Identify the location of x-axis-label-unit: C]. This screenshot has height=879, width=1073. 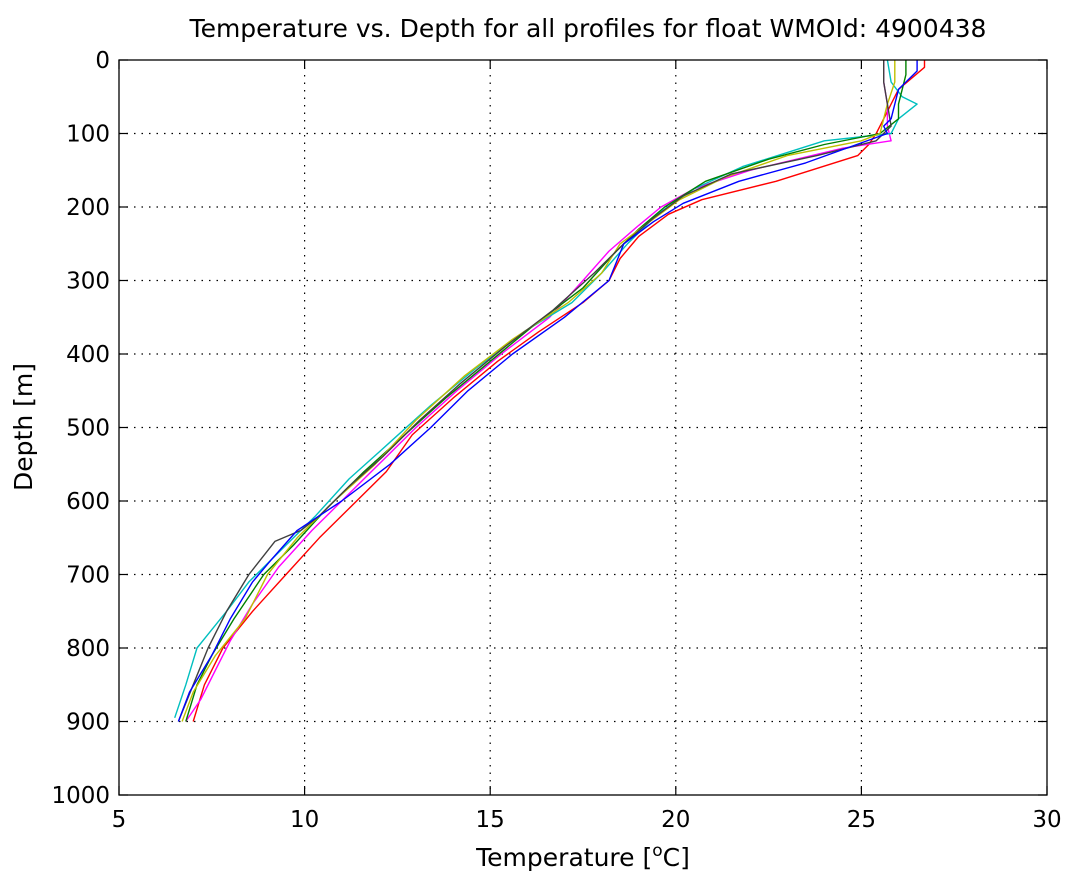
(676, 857).